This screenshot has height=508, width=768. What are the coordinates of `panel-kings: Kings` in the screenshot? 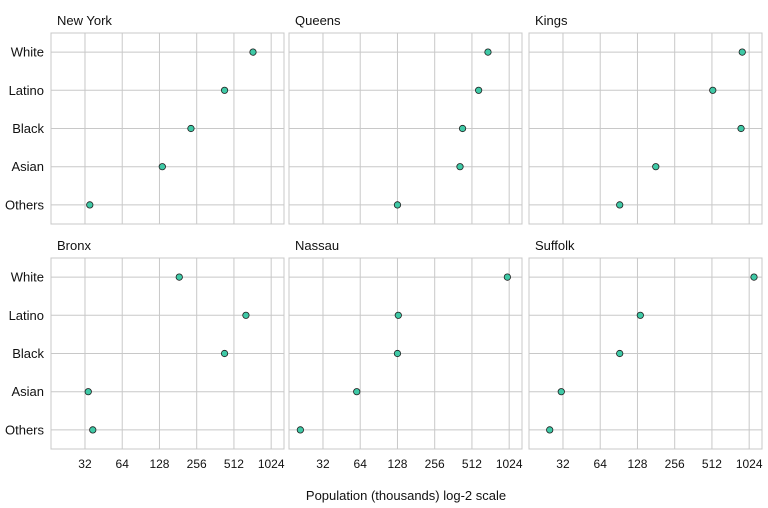 It's located at (645, 119).